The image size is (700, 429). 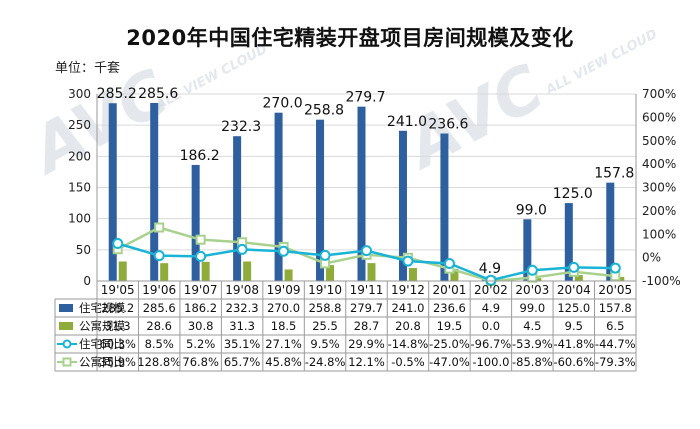 What do you see at coordinates (79, 125) in the screenshot?
I see `y-tick-label: 250` at bounding box center [79, 125].